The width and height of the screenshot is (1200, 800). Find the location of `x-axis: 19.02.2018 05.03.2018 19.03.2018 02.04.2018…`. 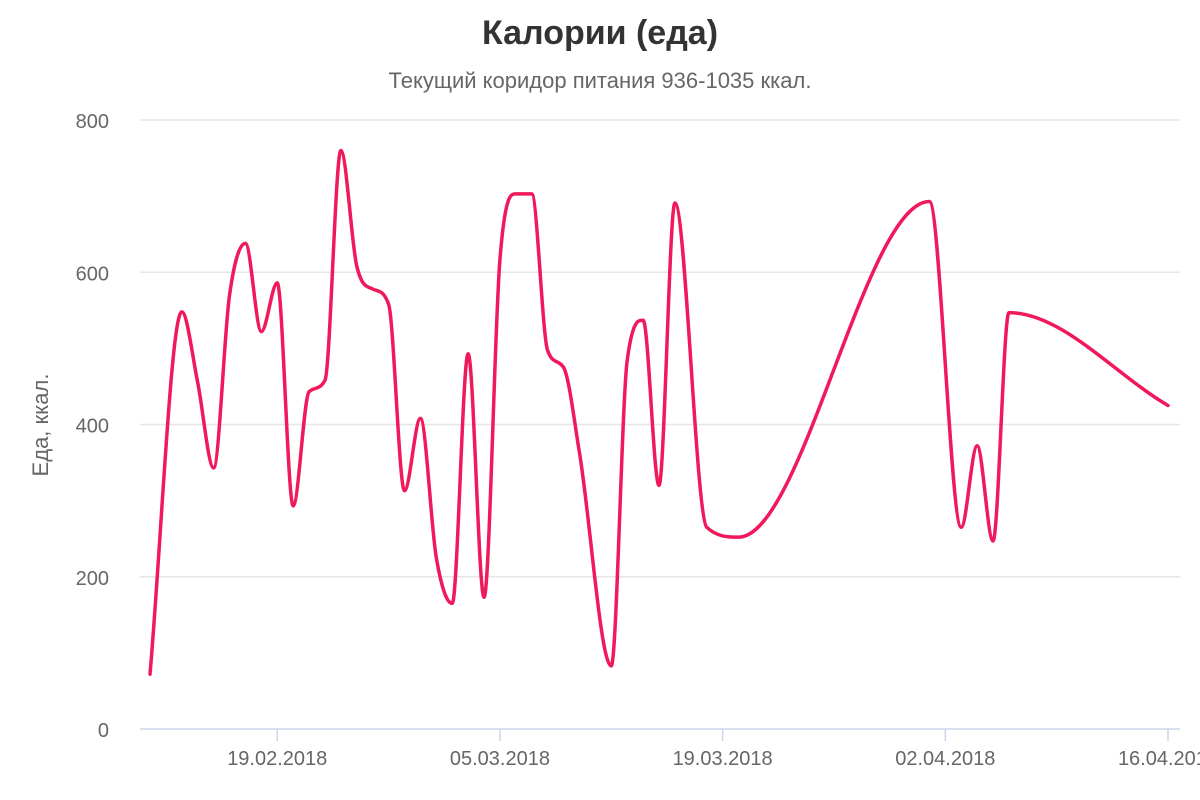

x-axis: 19.02.2018 05.03.2018 19.03.2018 02.04.2018… is located at coordinates (670, 749).